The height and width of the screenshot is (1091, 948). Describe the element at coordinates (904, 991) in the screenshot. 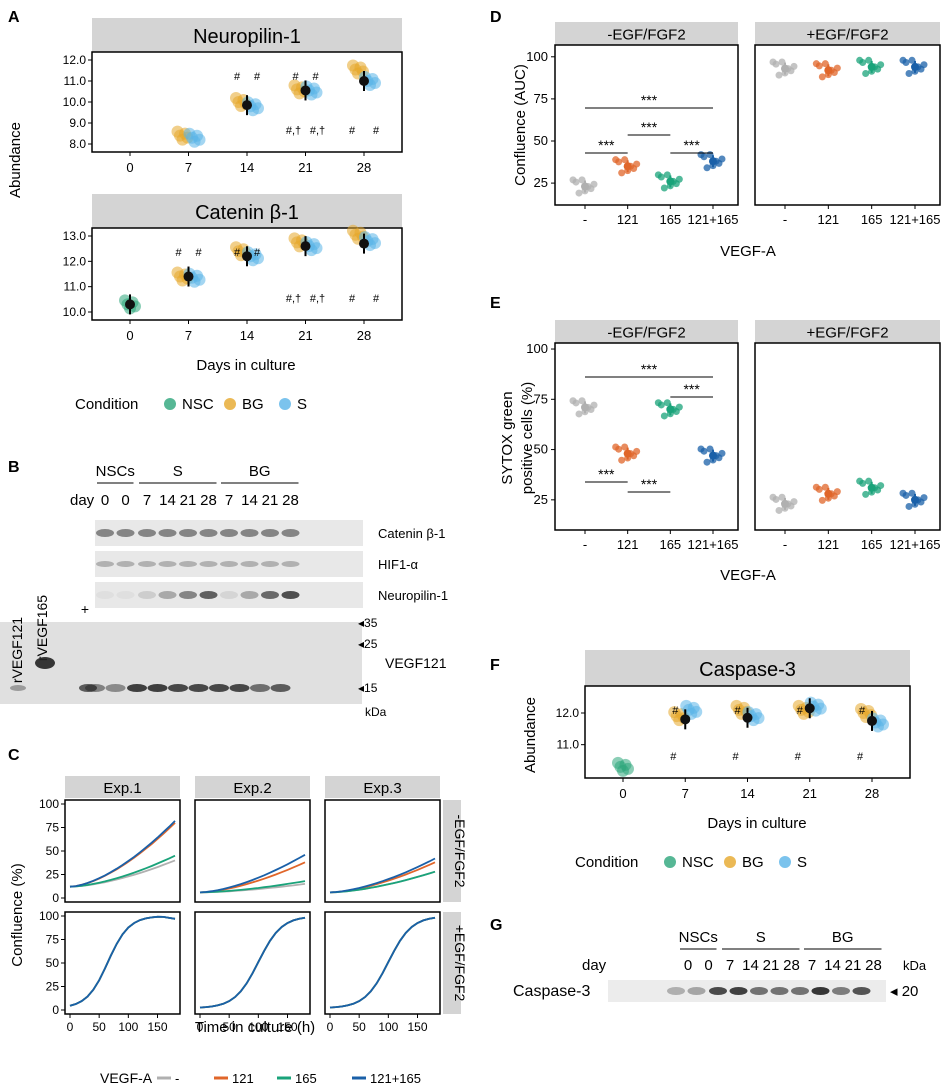

I see `blot-marker: ◂ 20` at that location.